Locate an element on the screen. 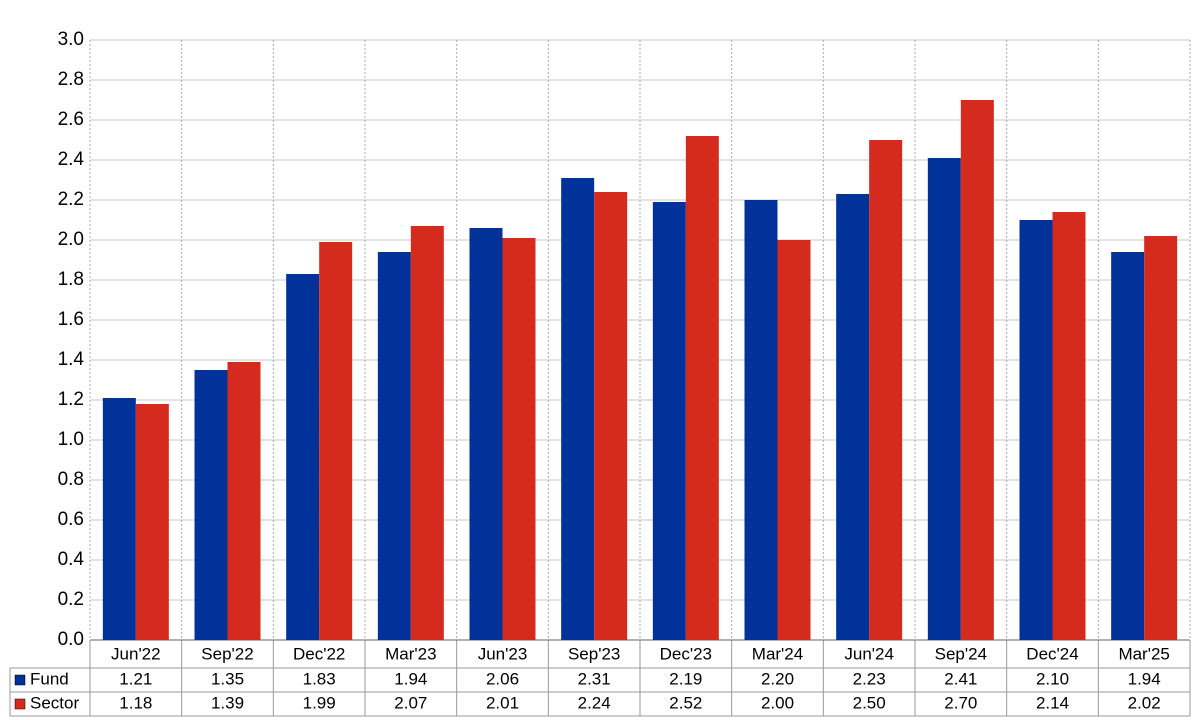 The height and width of the screenshot is (720, 1200). table-value: 2.41 is located at coordinates (960, 678).